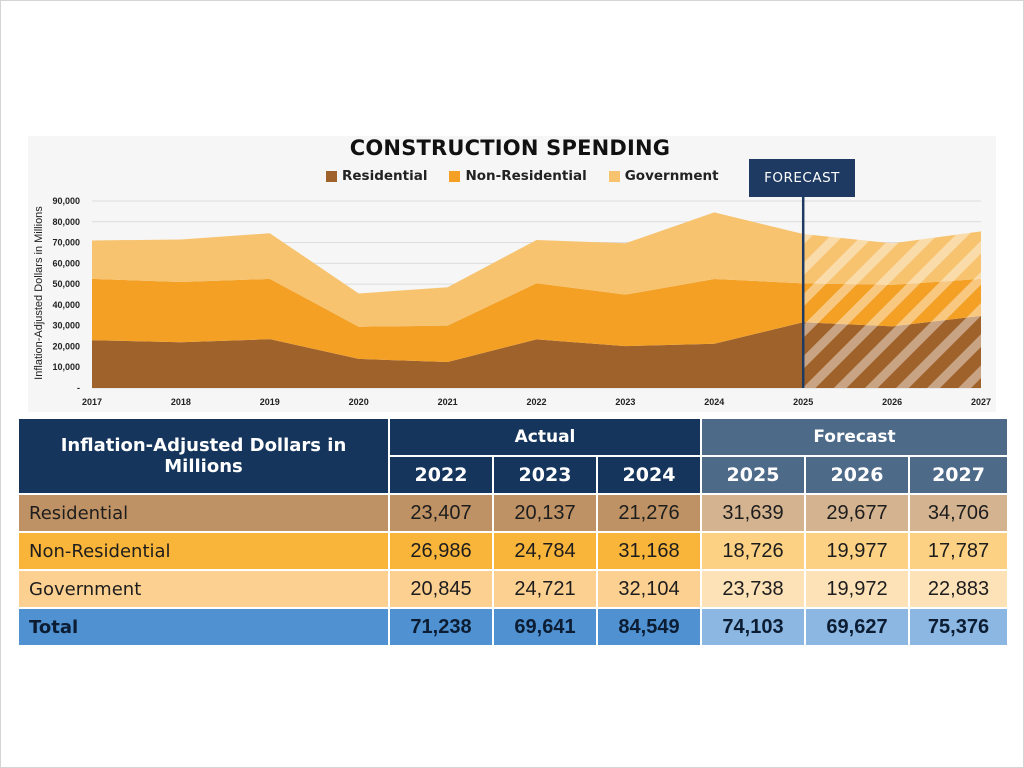 The height and width of the screenshot is (768, 1024). Describe the element at coordinates (981, 402) in the screenshot. I see `x-tick-label: 2027` at that location.